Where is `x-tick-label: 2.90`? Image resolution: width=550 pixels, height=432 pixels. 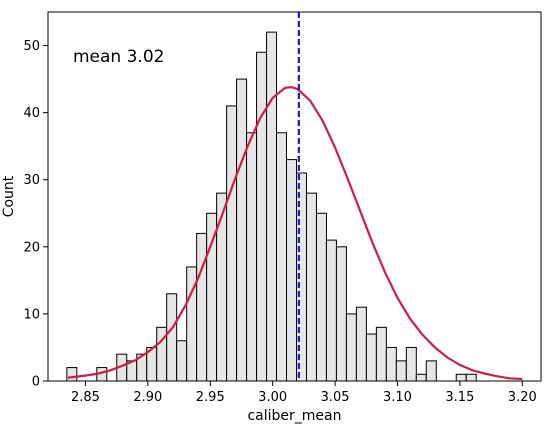 x-tick-label: 2.90 is located at coordinates (147, 397).